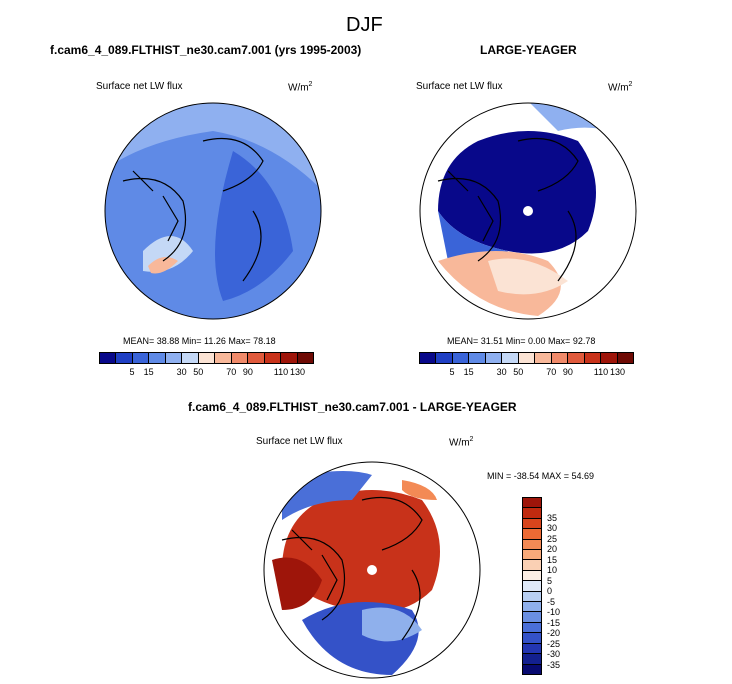  What do you see at coordinates (554, 633) in the screenshot?
I see `colorbar-tick-label: -20` at bounding box center [554, 633].